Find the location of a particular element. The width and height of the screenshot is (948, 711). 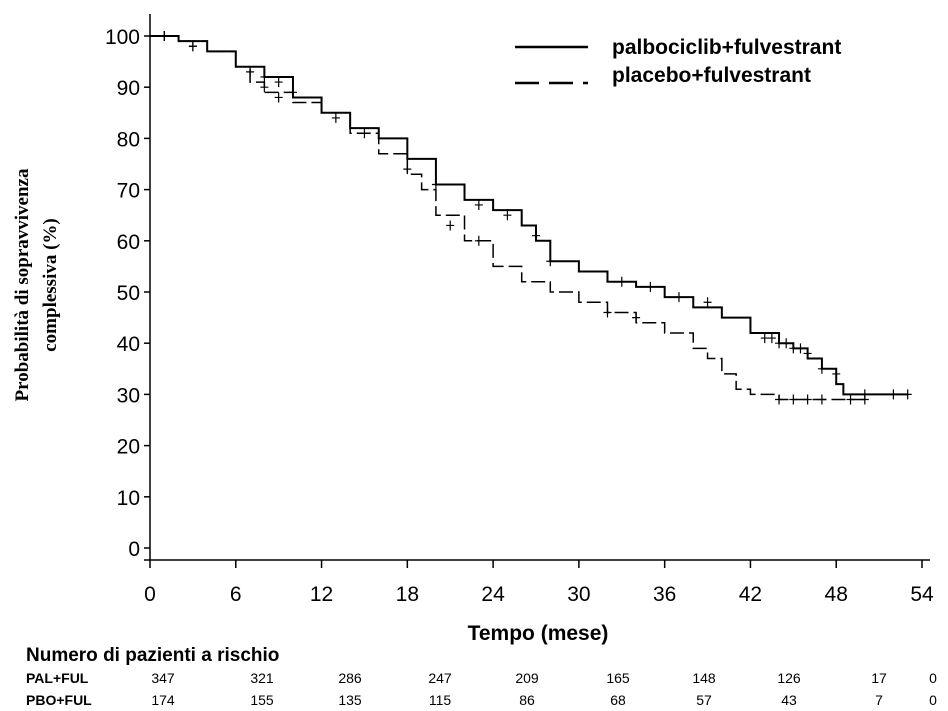

x-tick-label: 36 is located at coordinates (664, 594).